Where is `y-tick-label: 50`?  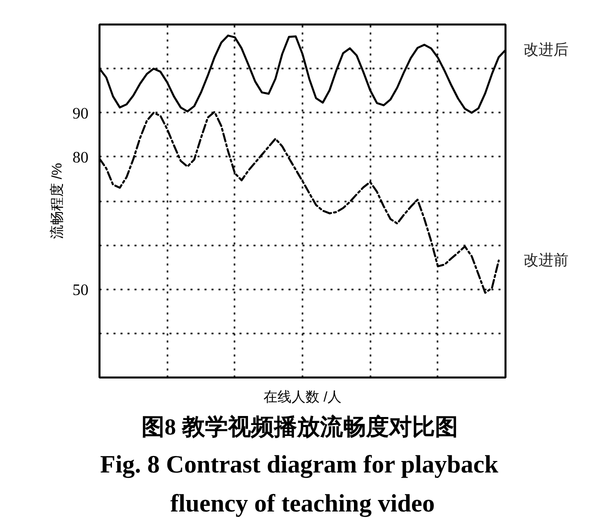 y-tick-label: 50 is located at coordinates (80, 290).